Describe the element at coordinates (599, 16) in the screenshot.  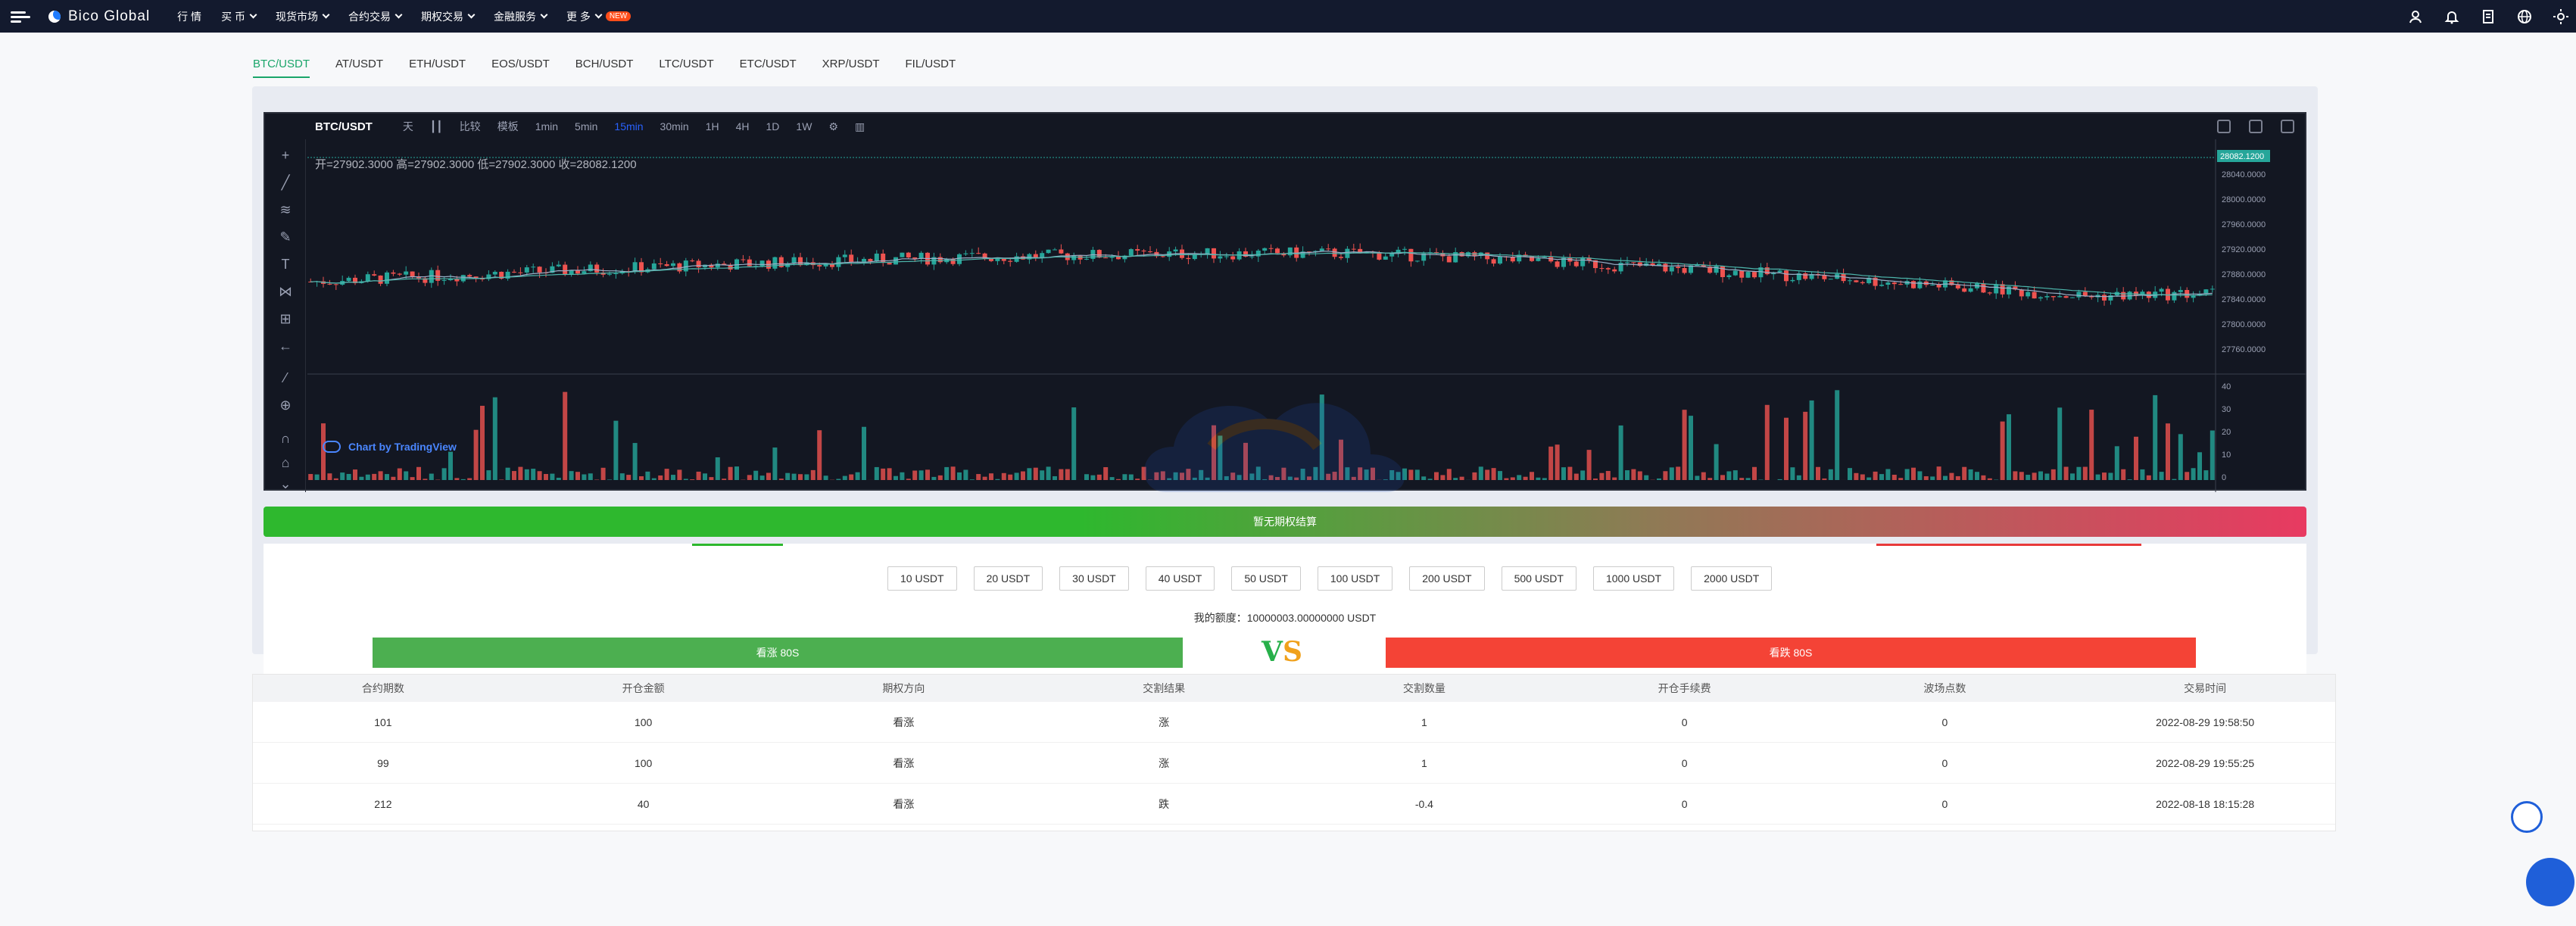
I see `nav-item-more: 更 多 NEW` at that location.